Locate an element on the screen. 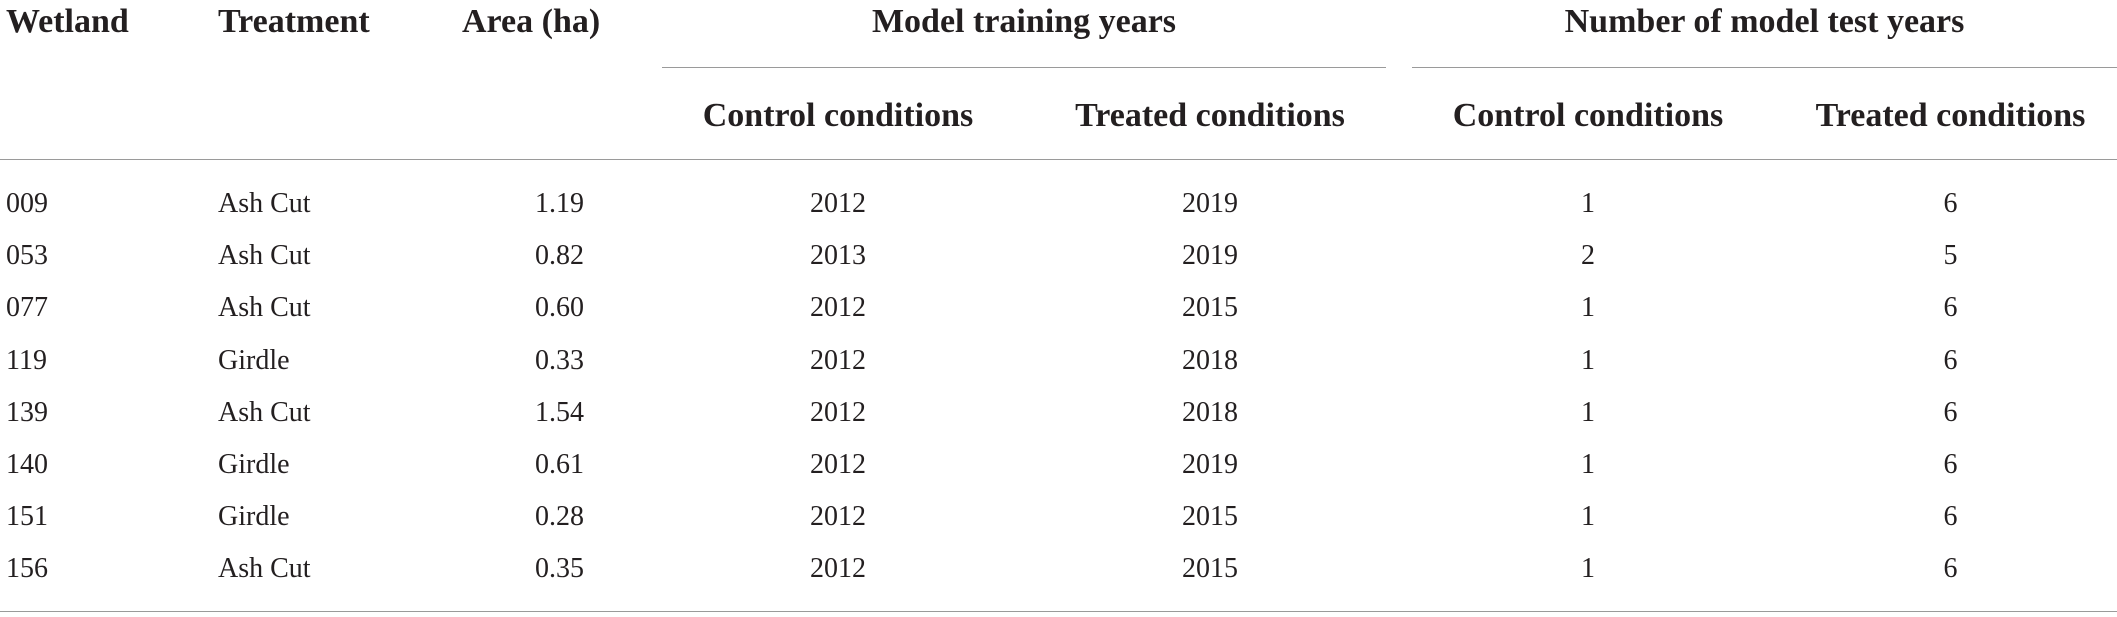 The height and width of the screenshot is (617, 2117). cell-wetland: 119 is located at coordinates (26, 360).